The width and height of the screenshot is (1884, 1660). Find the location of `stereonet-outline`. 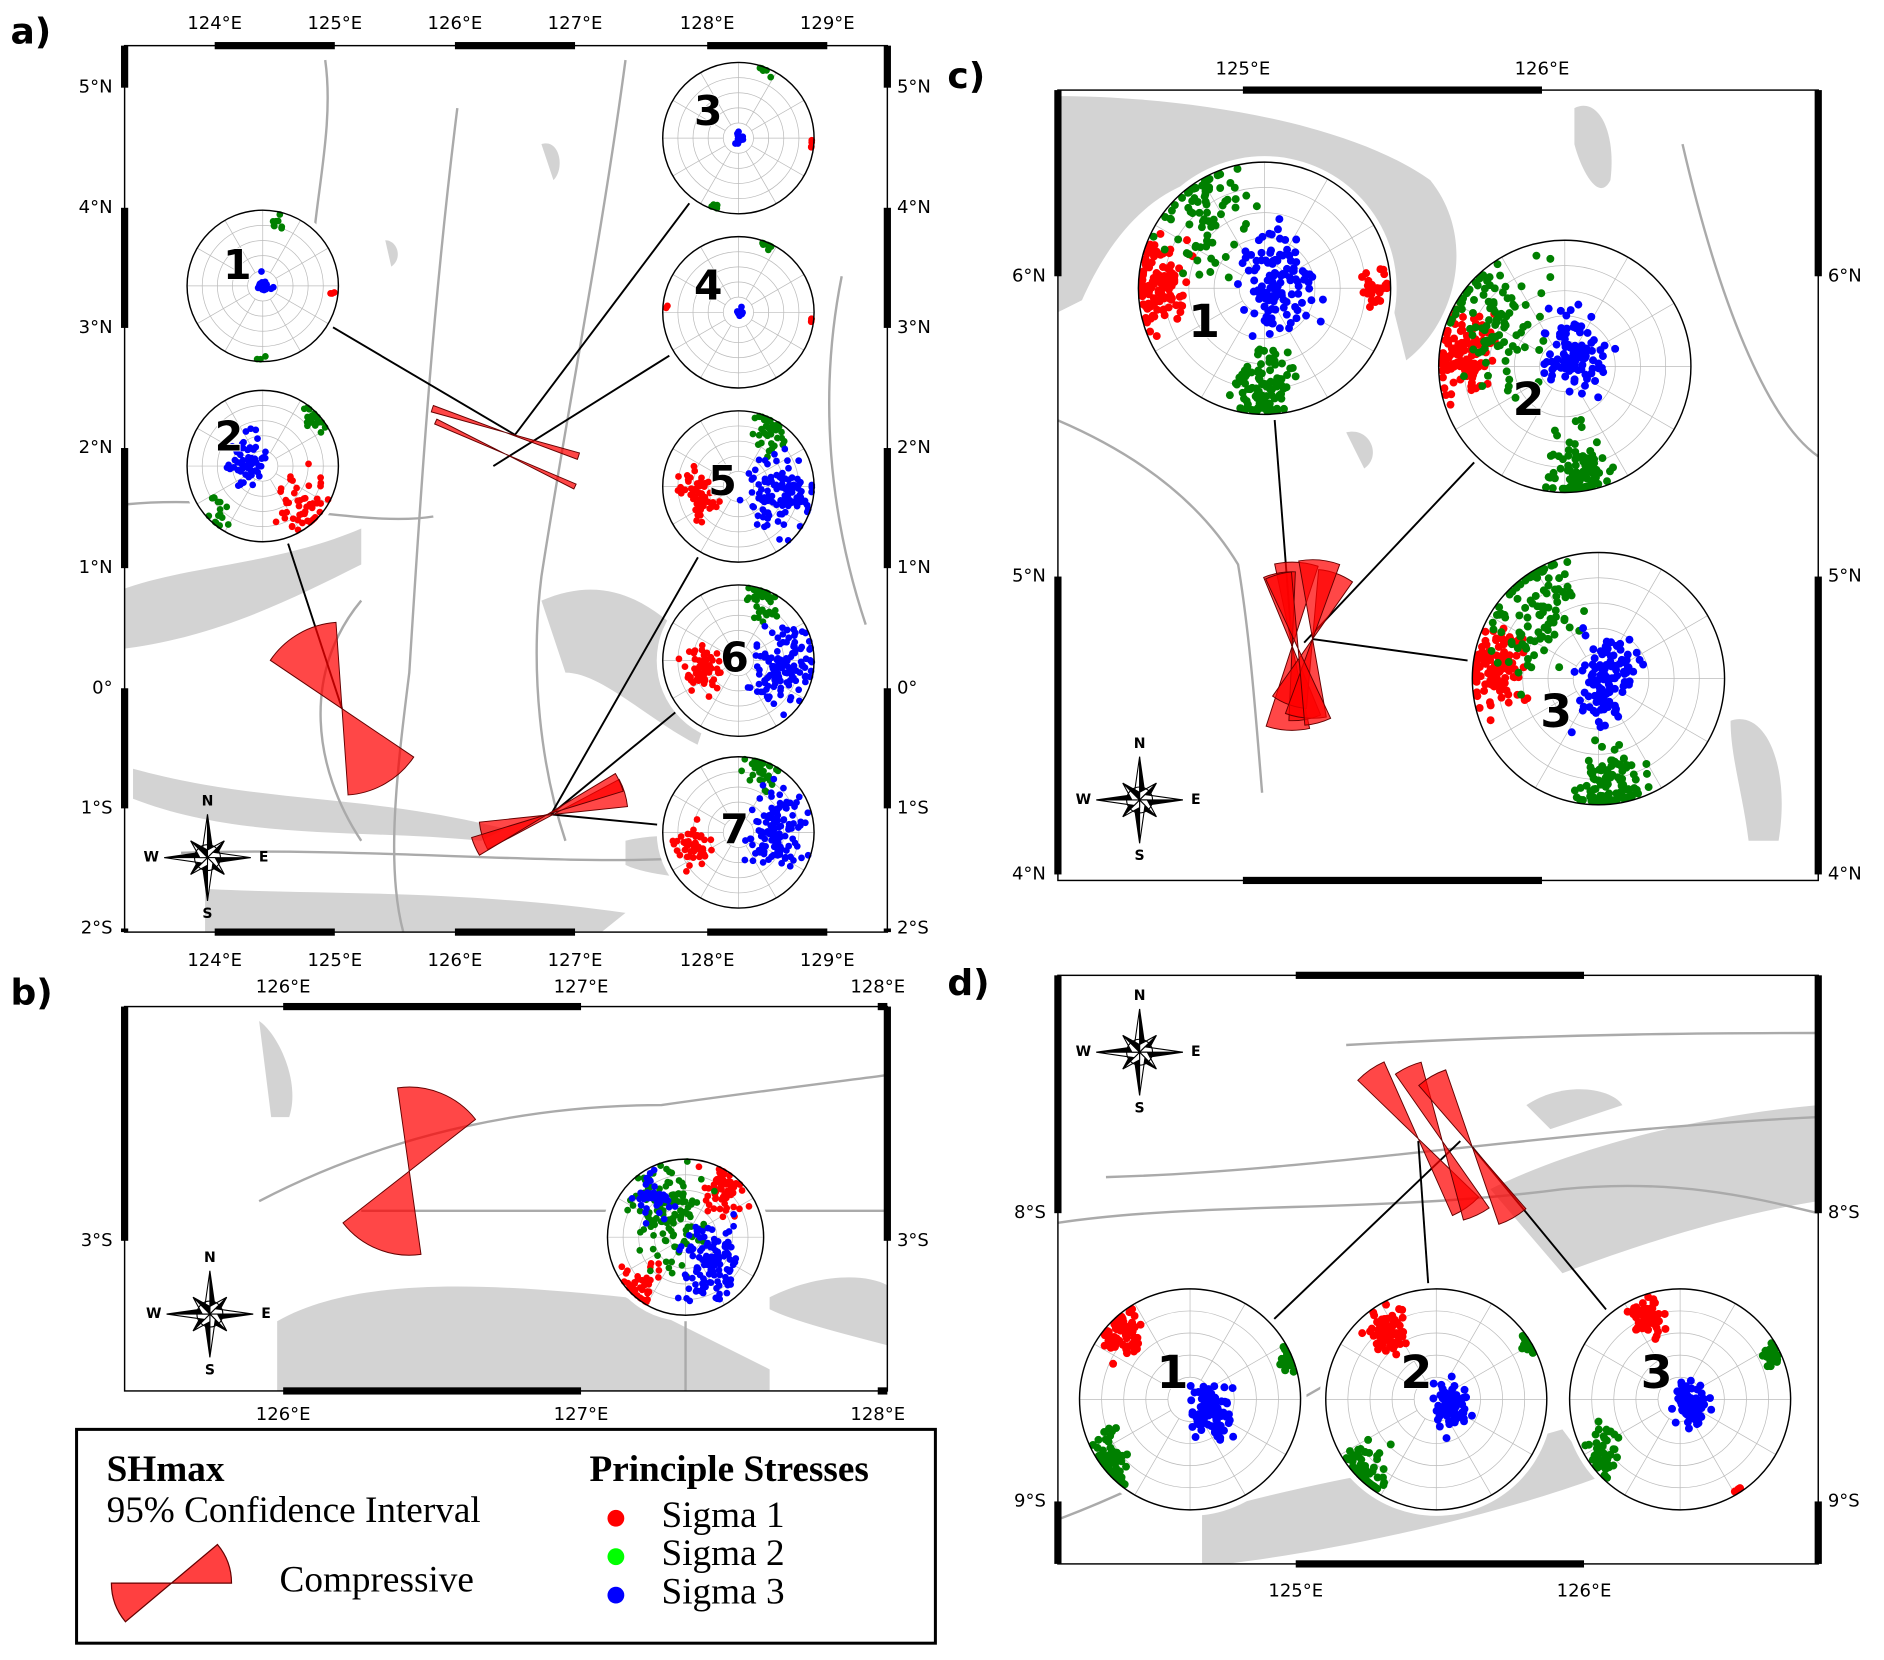

stereonet-outline is located at coordinates (1564, 366).